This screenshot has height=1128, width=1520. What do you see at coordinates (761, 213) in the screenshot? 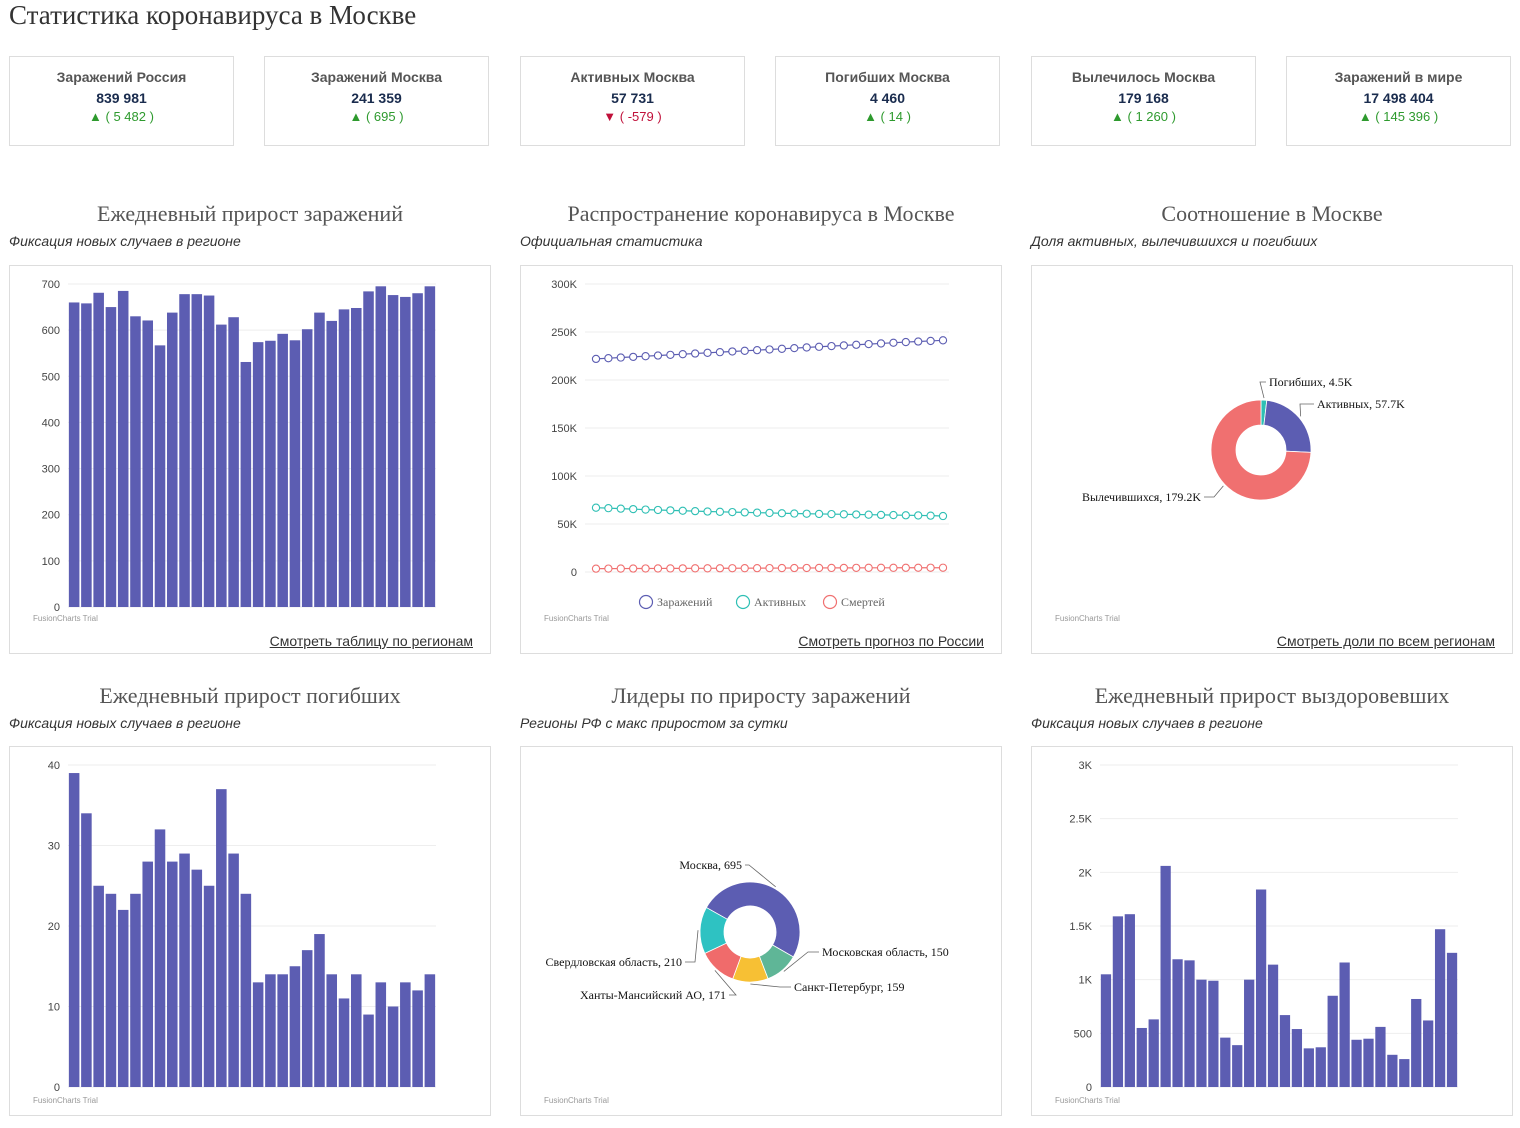
I see `chart-title-spread: Распространение коронавируса в Москве` at bounding box center [761, 213].